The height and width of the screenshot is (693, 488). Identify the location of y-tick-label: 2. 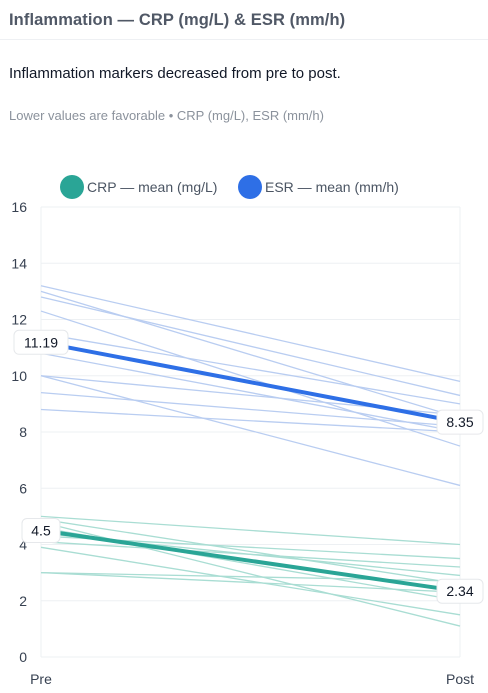
(23, 601).